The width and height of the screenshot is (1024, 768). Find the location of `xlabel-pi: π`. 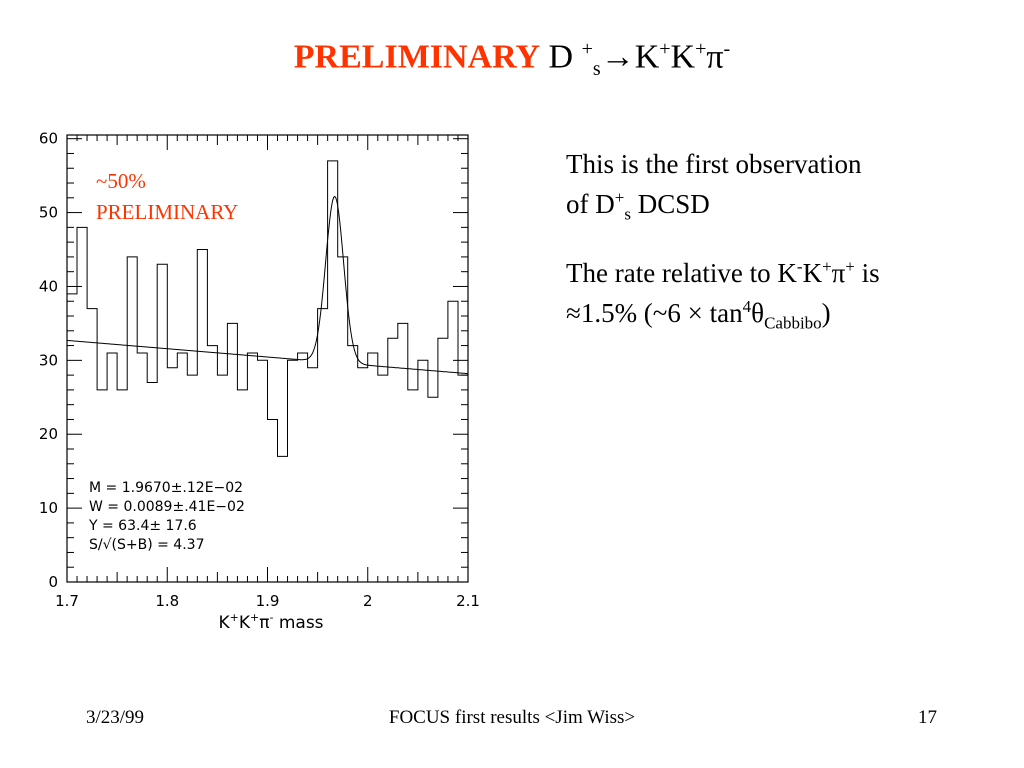

xlabel-pi: π is located at coordinates (264, 623).